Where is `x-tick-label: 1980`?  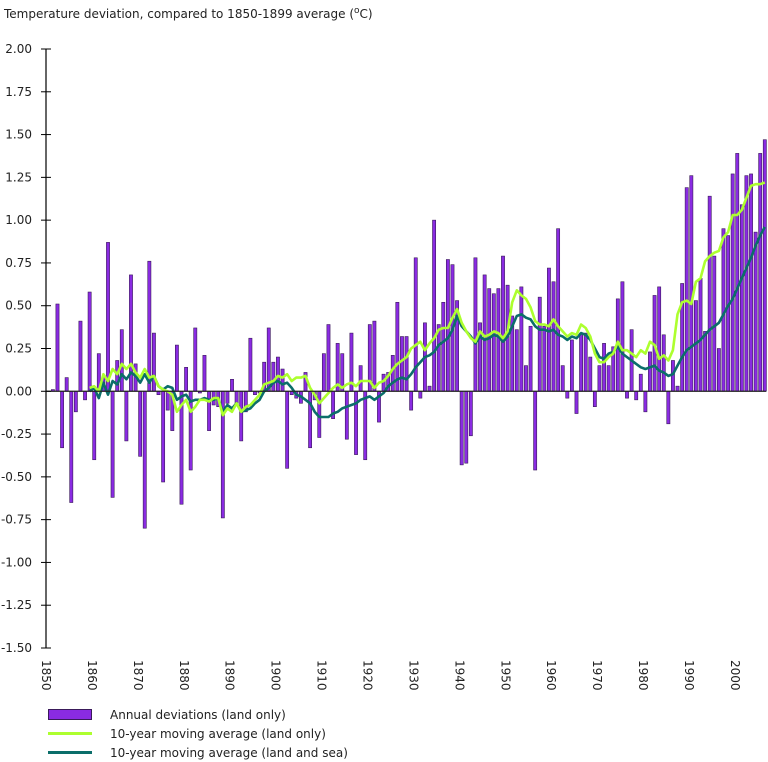
x-tick-label: 1980 is located at coordinates (643, 675).